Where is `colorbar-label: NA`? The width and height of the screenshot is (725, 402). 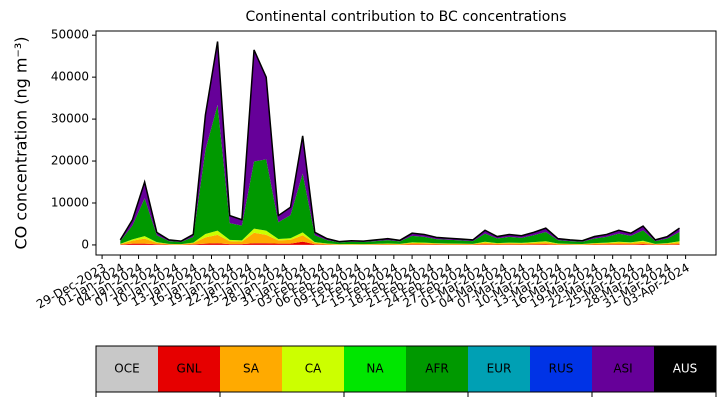 colorbar-label: NA is located at coordinates (375, 369).